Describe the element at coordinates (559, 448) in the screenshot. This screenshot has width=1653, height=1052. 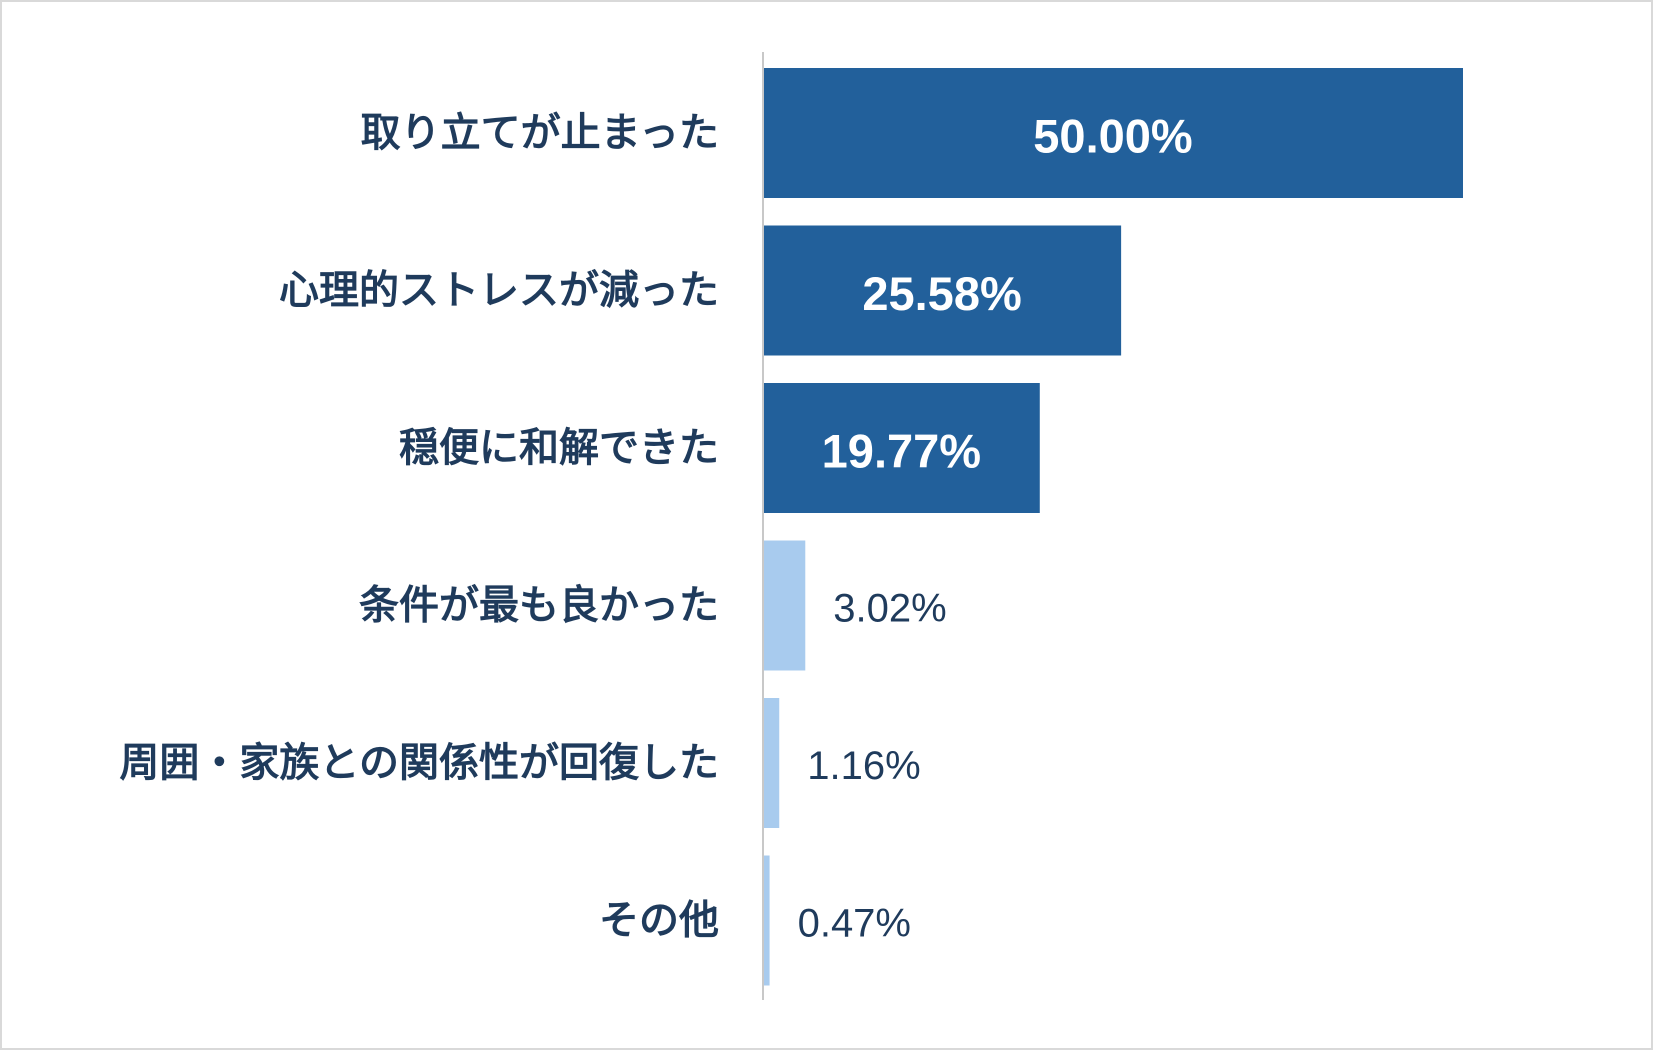
I see `category-label-3: 穏便に和解できた` at that location.